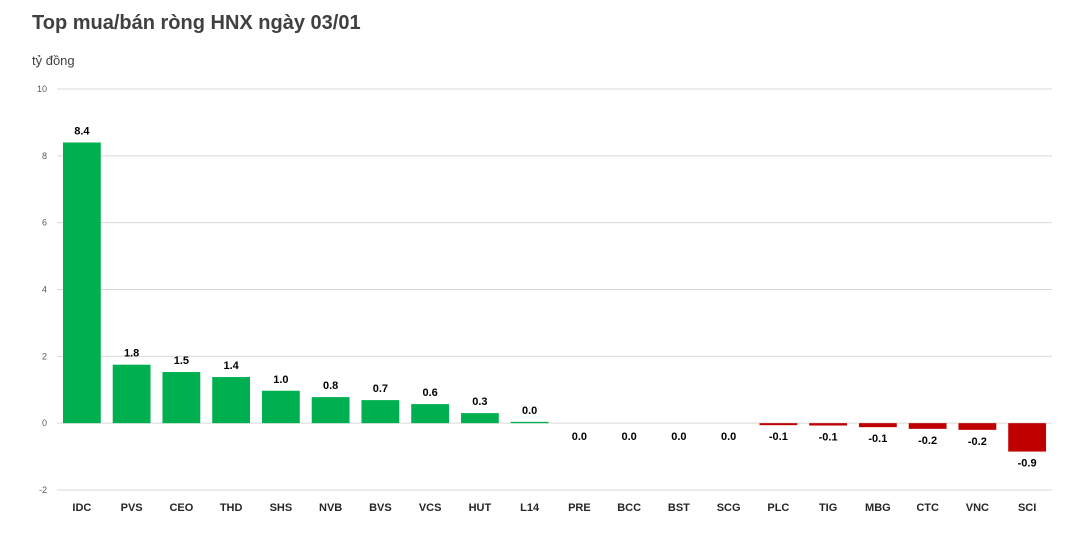 This screenshot has width=1075, height=537. I want to click on x-tick-label: SCI, so click(1027, 508).